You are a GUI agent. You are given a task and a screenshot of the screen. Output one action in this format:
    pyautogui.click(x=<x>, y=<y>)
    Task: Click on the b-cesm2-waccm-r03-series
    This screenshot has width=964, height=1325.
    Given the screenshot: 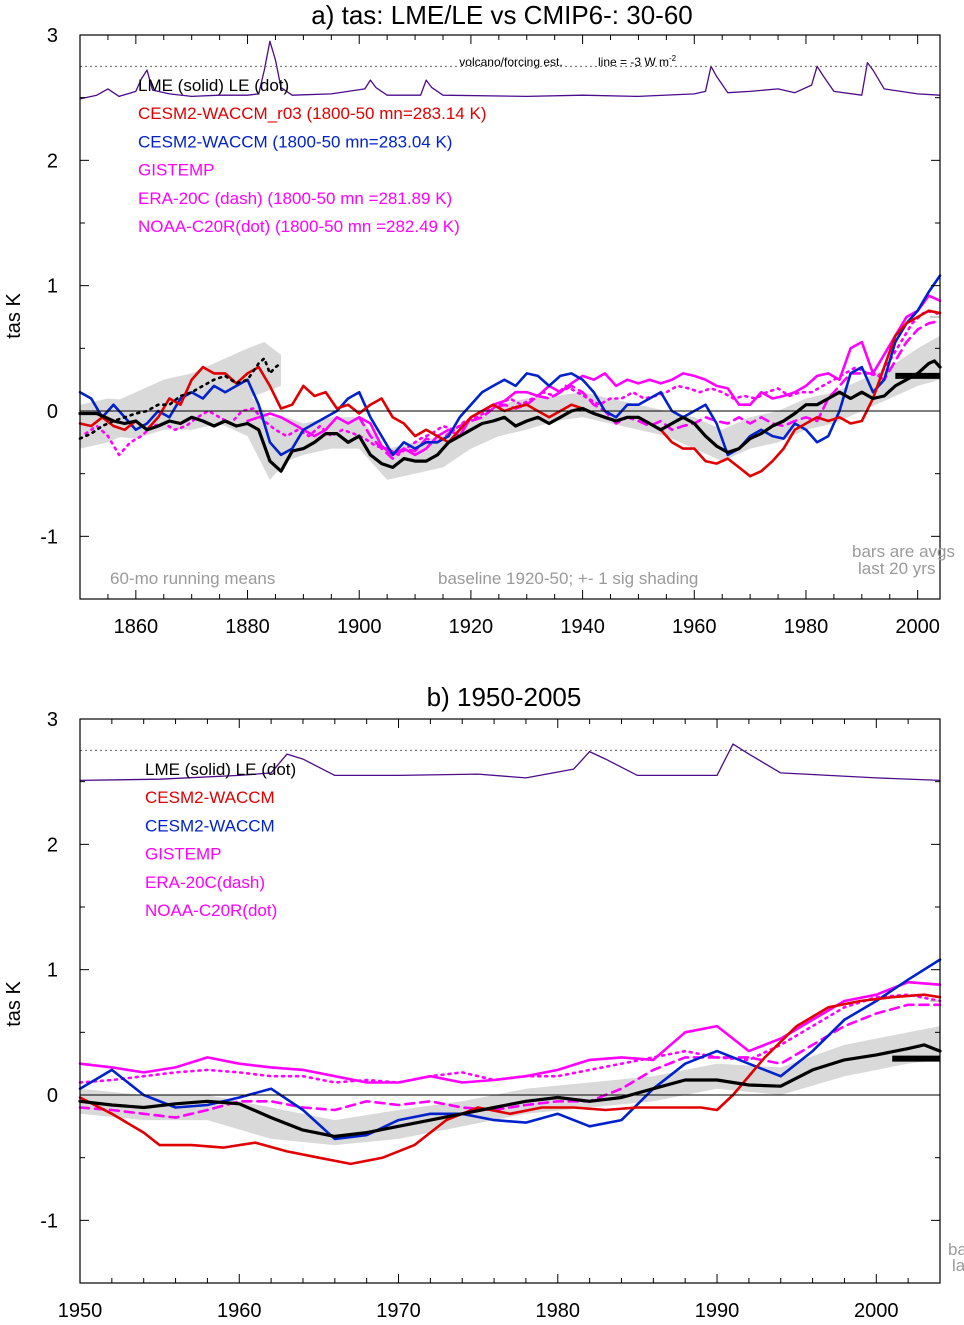 What is the action you would take?
    pyautogui.click(x=510, y=1079)
    